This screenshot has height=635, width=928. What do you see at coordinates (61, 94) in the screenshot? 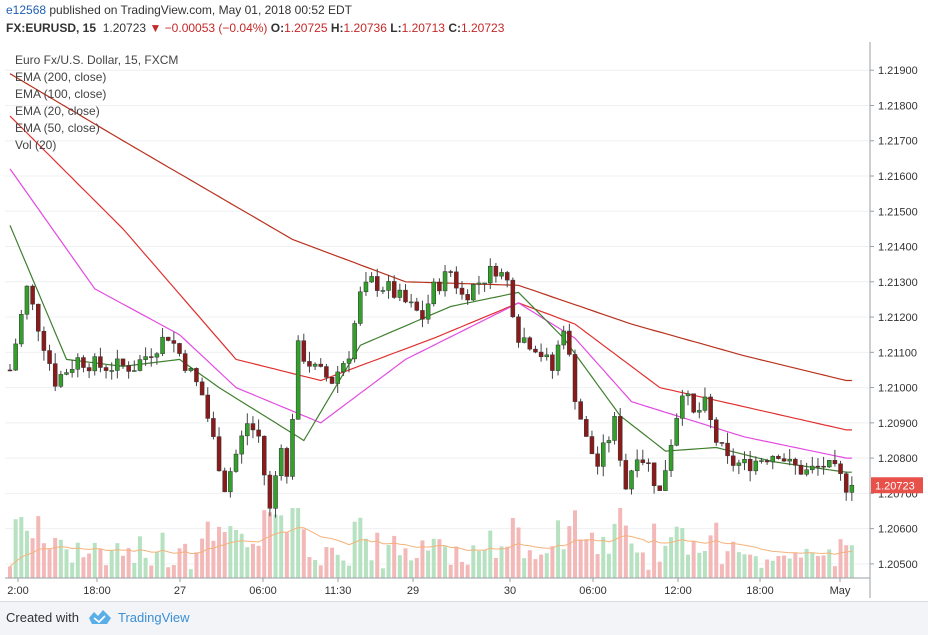
I see `legend-ema100: EMA (100, close)` at bounding box center [61, 94].